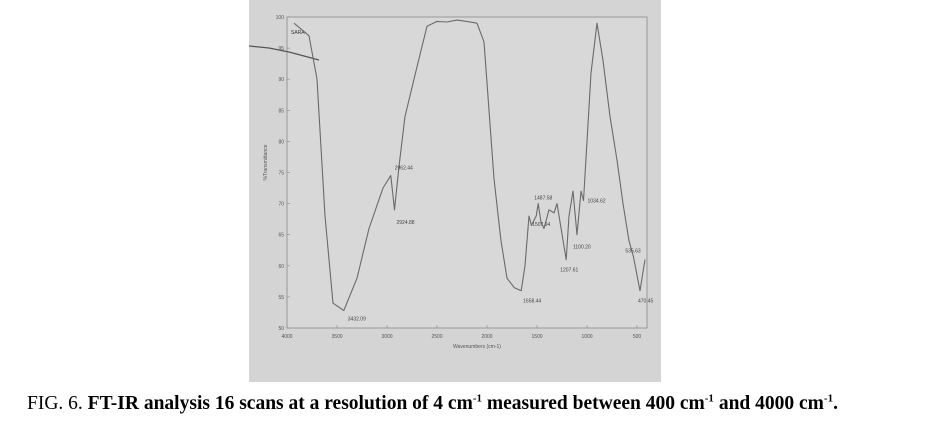  I want to click on legend-label: SARA, so click(298, 33).